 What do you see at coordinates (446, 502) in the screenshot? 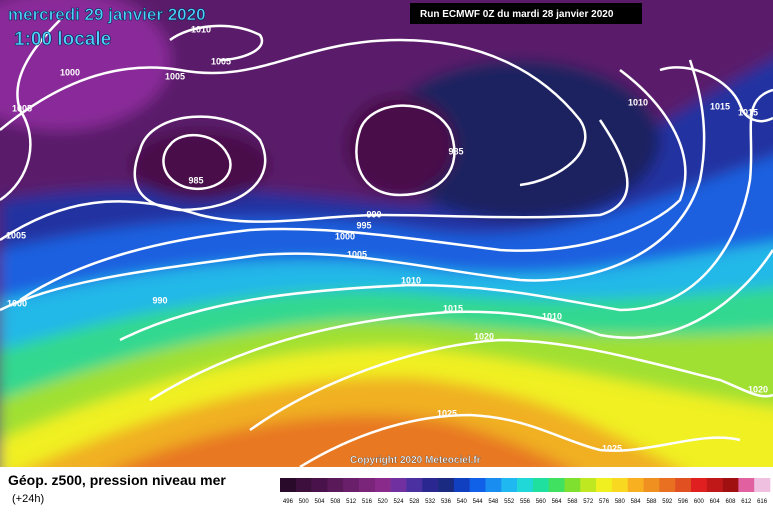
I see `colorbar-label: 536` at bounding box center [446, 502].